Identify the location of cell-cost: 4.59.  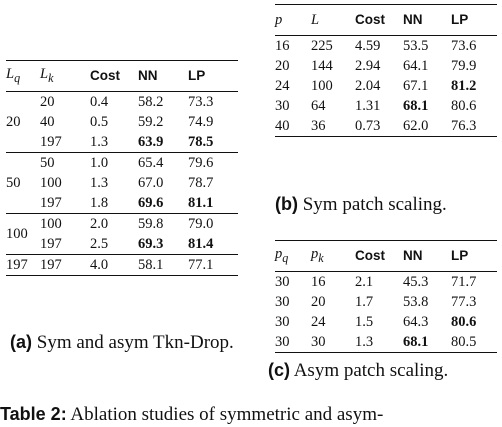
(379, 45).